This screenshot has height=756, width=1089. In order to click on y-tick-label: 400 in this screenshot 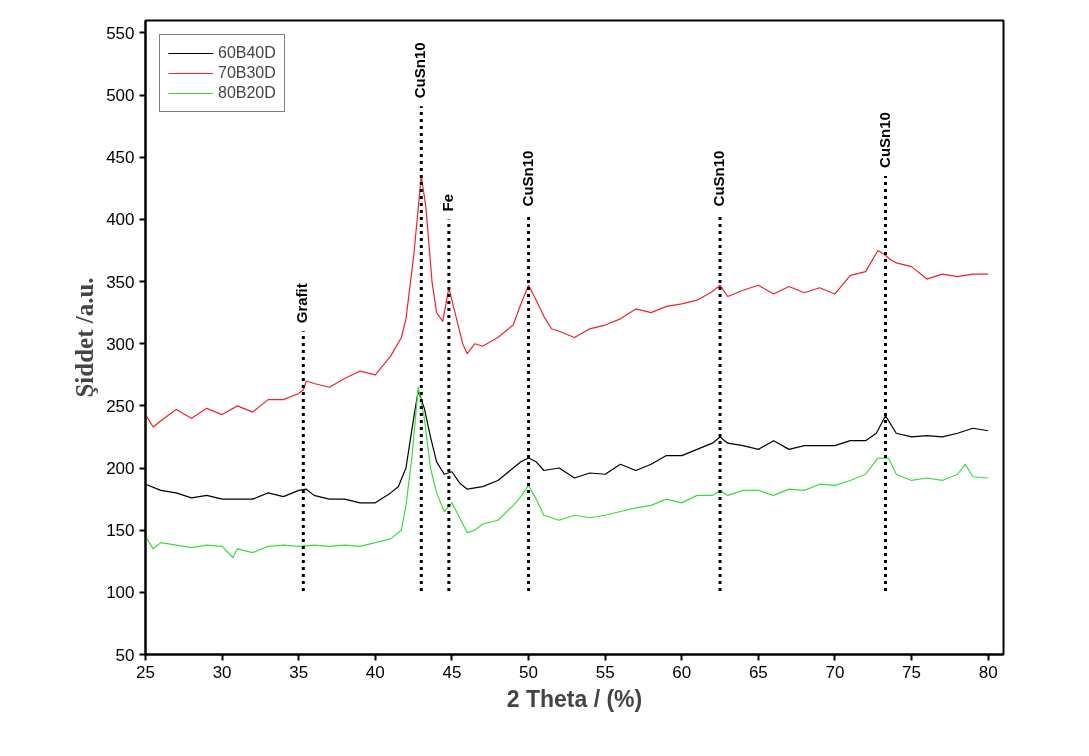, I will do `click(120, 220)`.